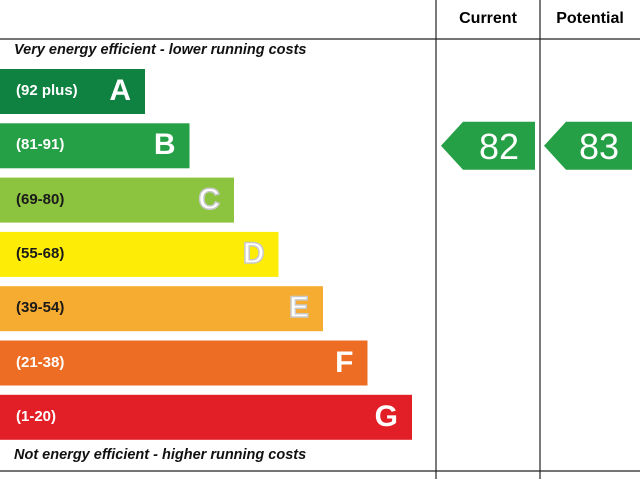  I want to click on band-letter-a: A, so click(120, 90).